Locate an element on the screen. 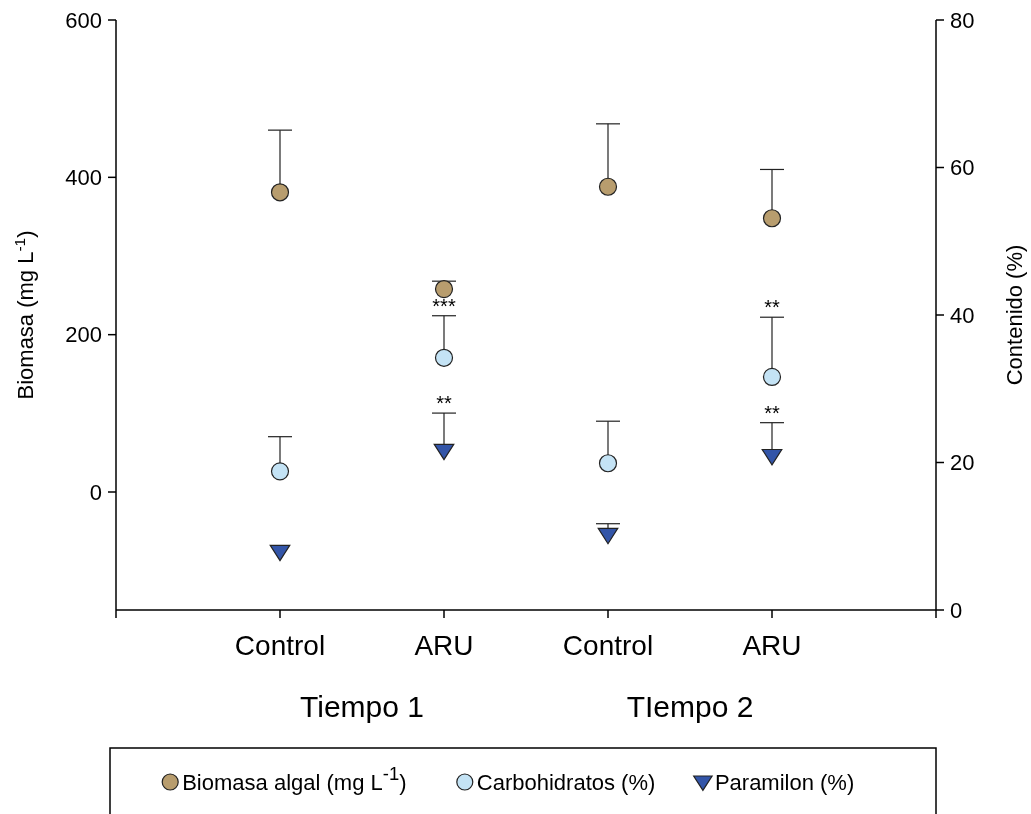 The width and height of the screenshot is (1031, 814). text: Tiempo 1 is located at coordinates (362, 706).